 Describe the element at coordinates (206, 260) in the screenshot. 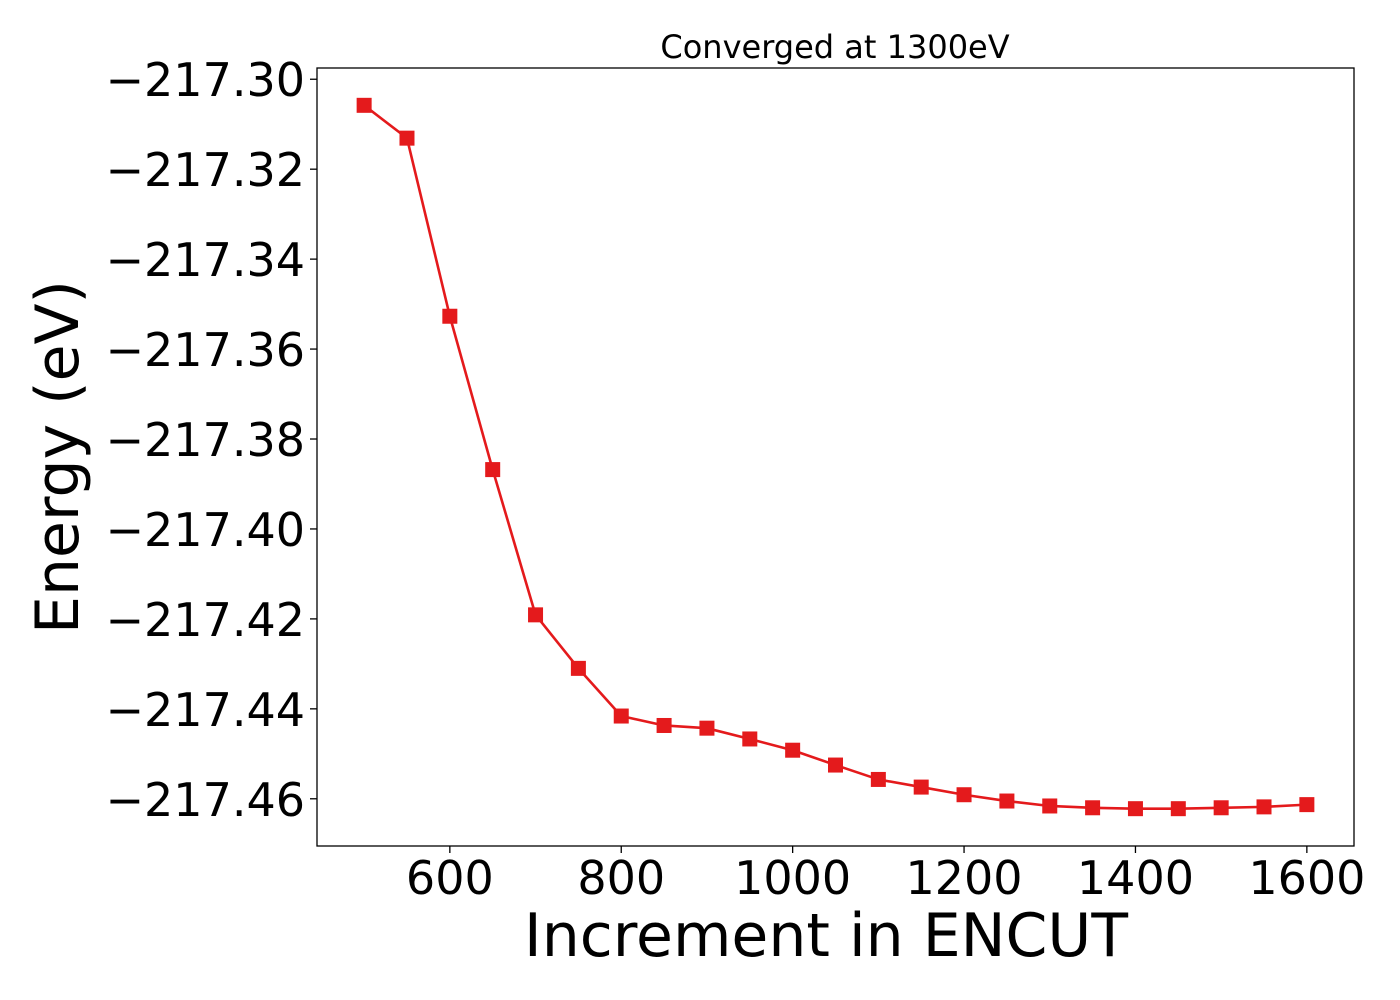

I see `y-tick-label: −217.34` at that location.